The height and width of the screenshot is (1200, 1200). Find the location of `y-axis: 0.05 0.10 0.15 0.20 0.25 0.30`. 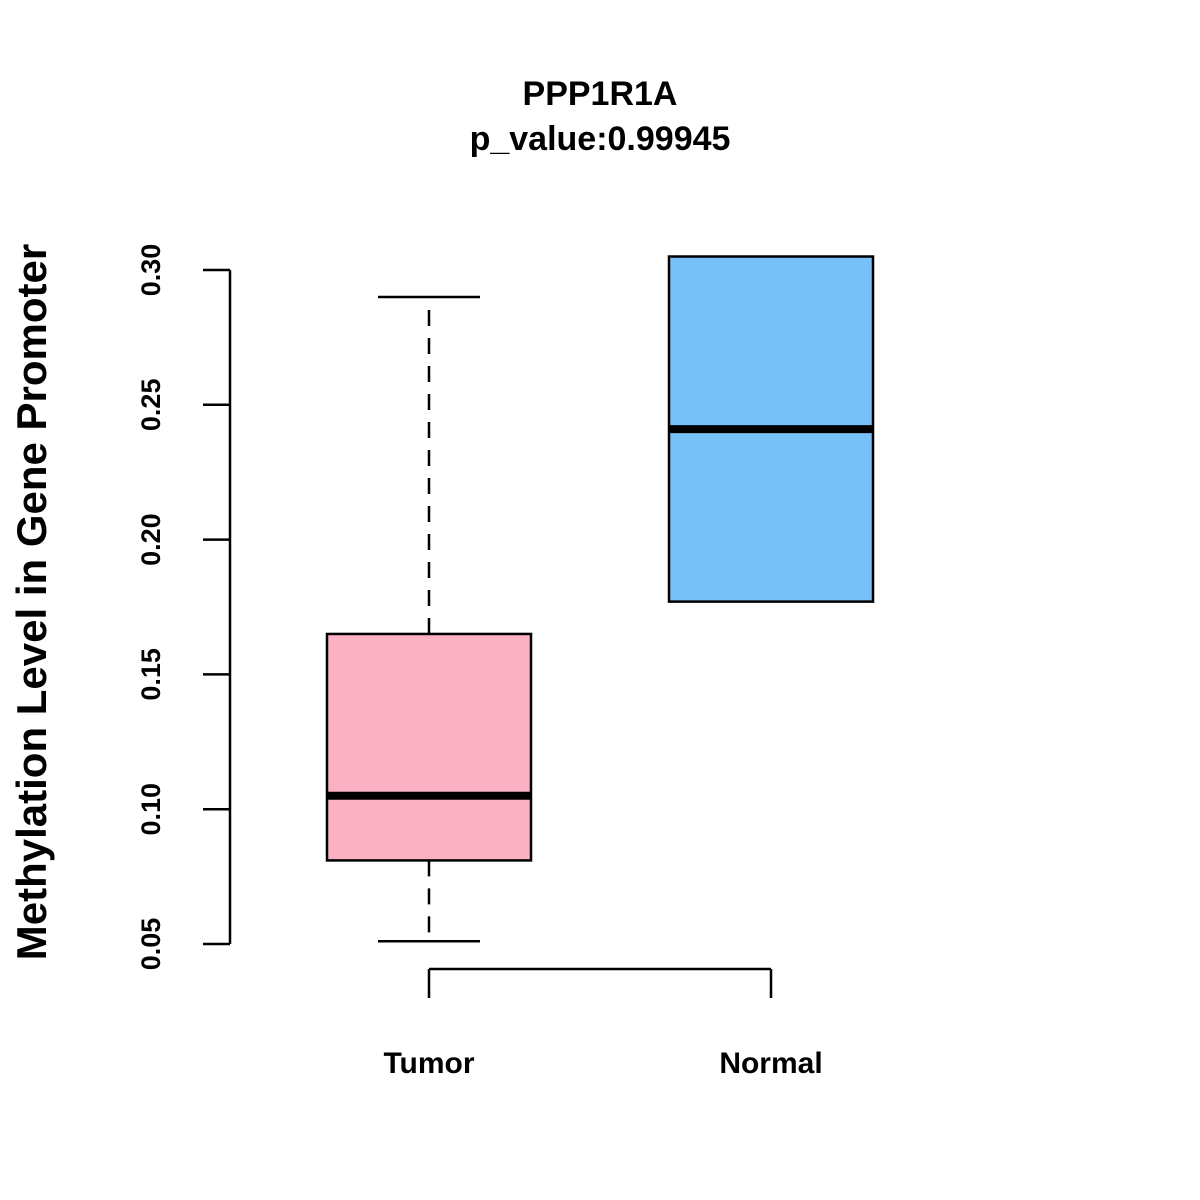

y-axis: 0.05 0.10 0.15 0.20 0.25 0.30 is located at coordinates (184, 607).